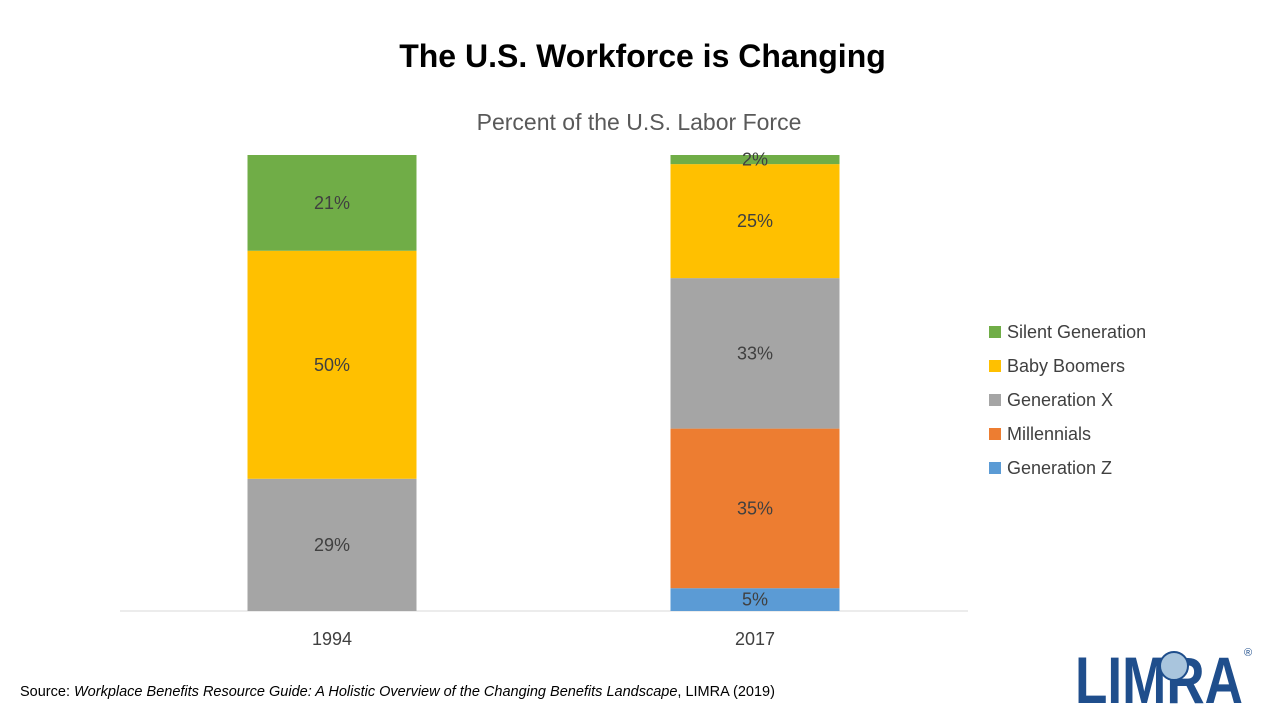 This screenshot has height=720, width=1280. Describe the element at coordinates (543, 639) in the screenshot. I see `x-tick-labels: 1994 2017` at that location.